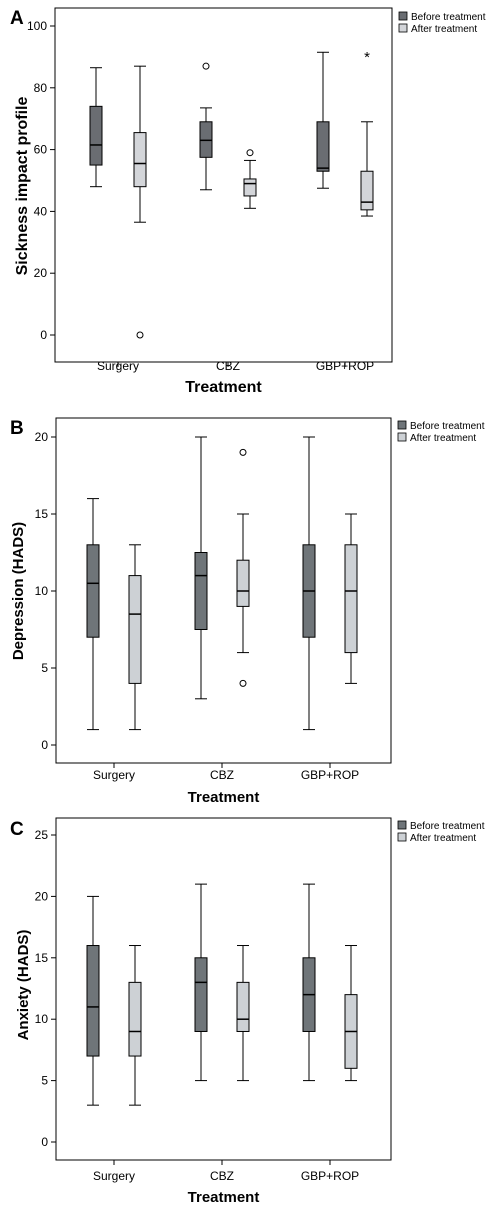  I want to click on y-tick-label: 40, so click(41, 211).